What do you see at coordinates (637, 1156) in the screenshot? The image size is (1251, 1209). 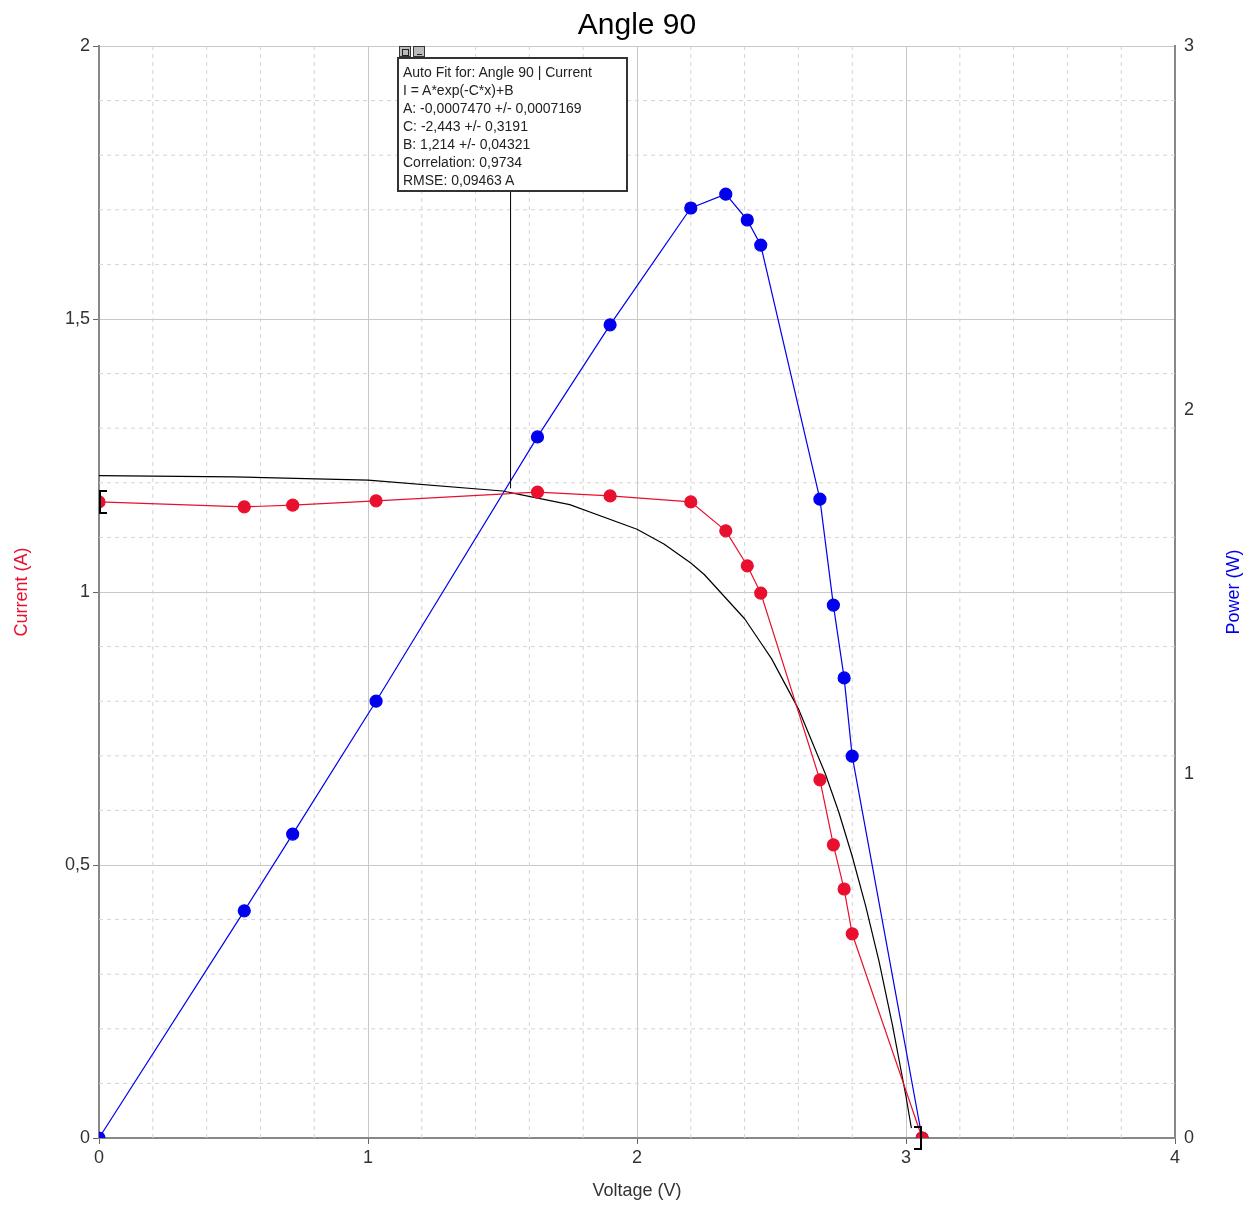 I see `x-tick-label: 2` at bounding box center [637, 1156].